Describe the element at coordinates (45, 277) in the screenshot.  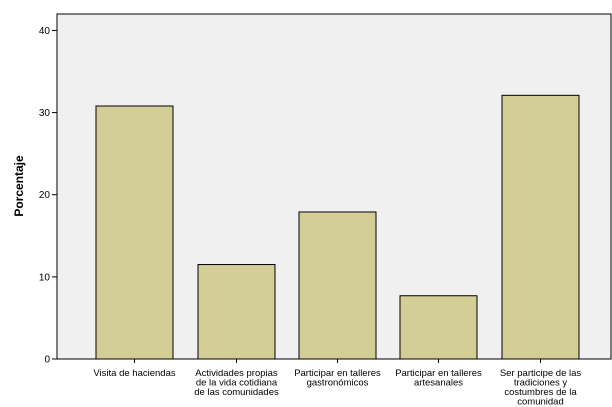
I see `y-tick-label: 10` at that location.